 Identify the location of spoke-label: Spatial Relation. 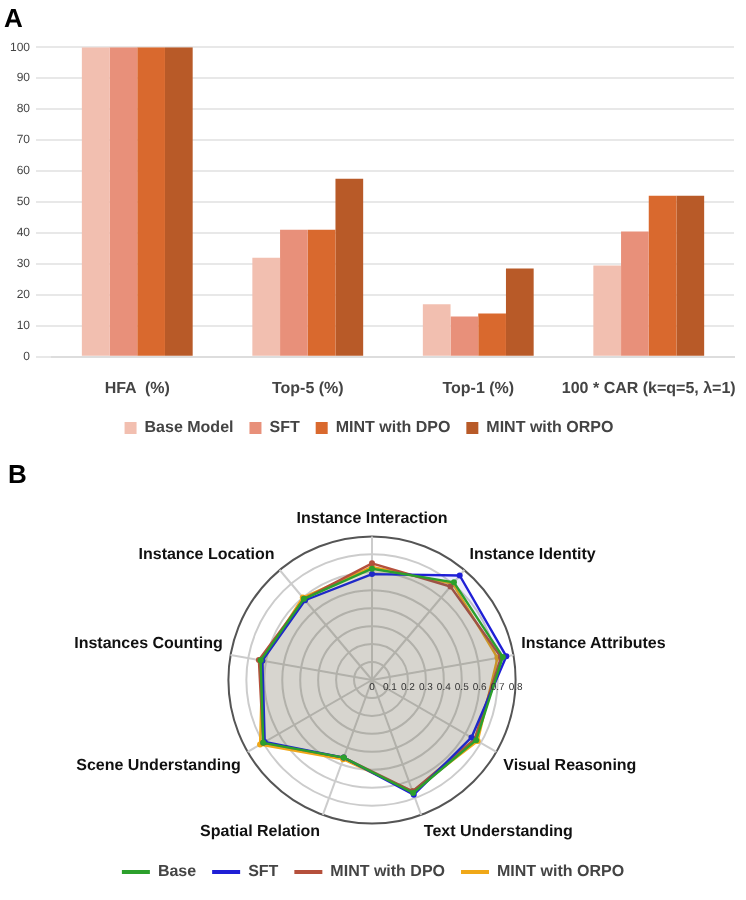
(260, 831).